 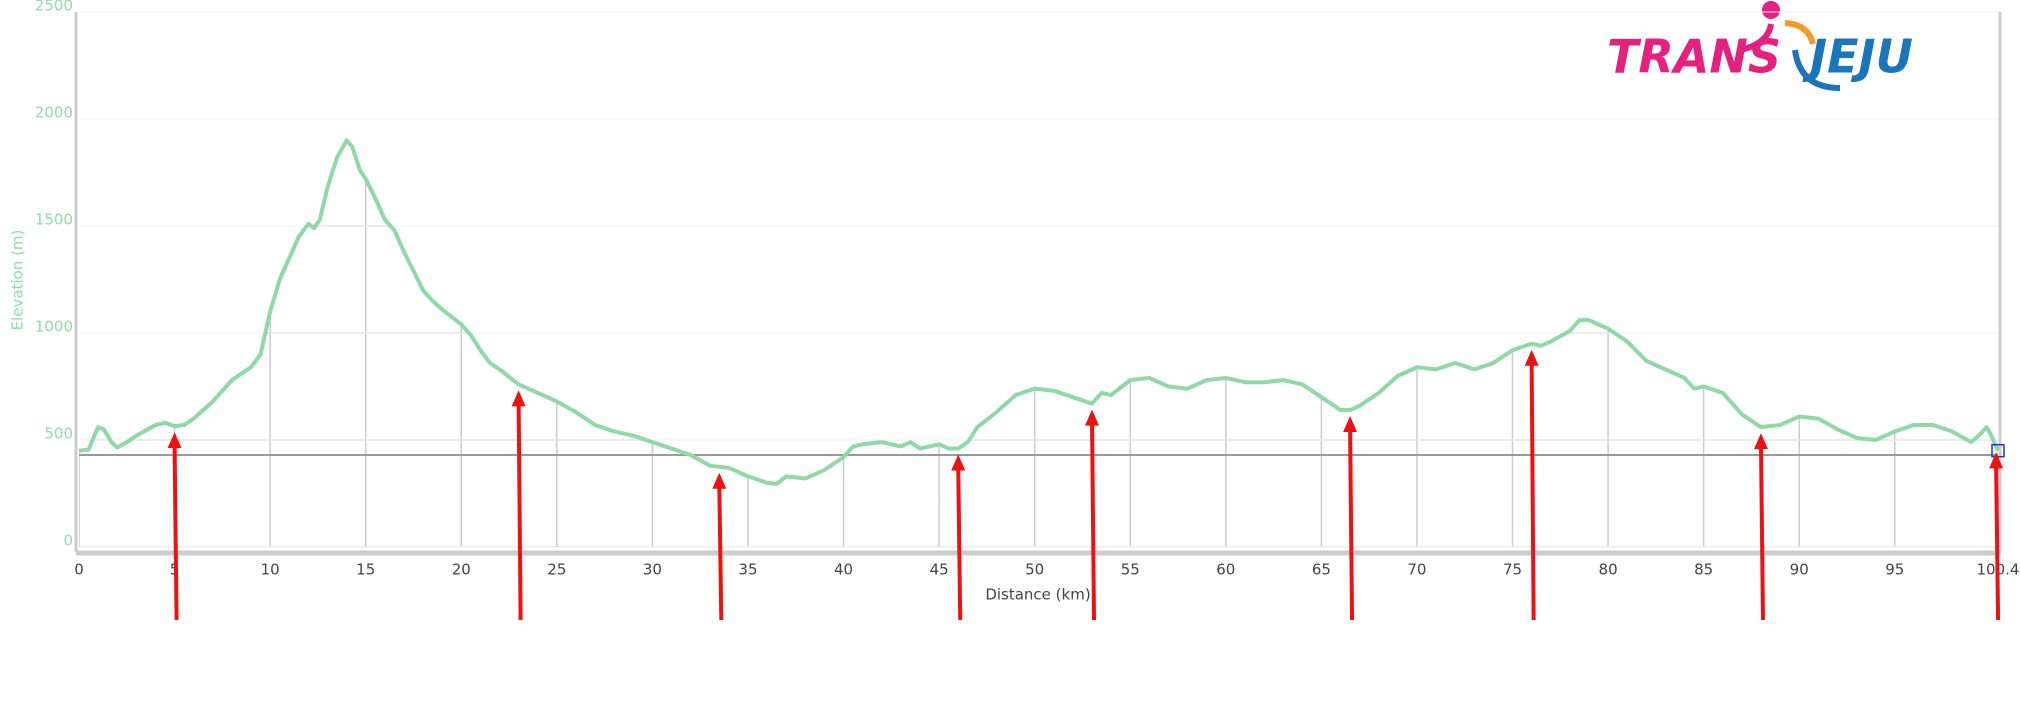 What do you see at coordinates (1894, 570) in the screenshot?
I see `x-tick-label: 95` at bounding box center [1894, 570].